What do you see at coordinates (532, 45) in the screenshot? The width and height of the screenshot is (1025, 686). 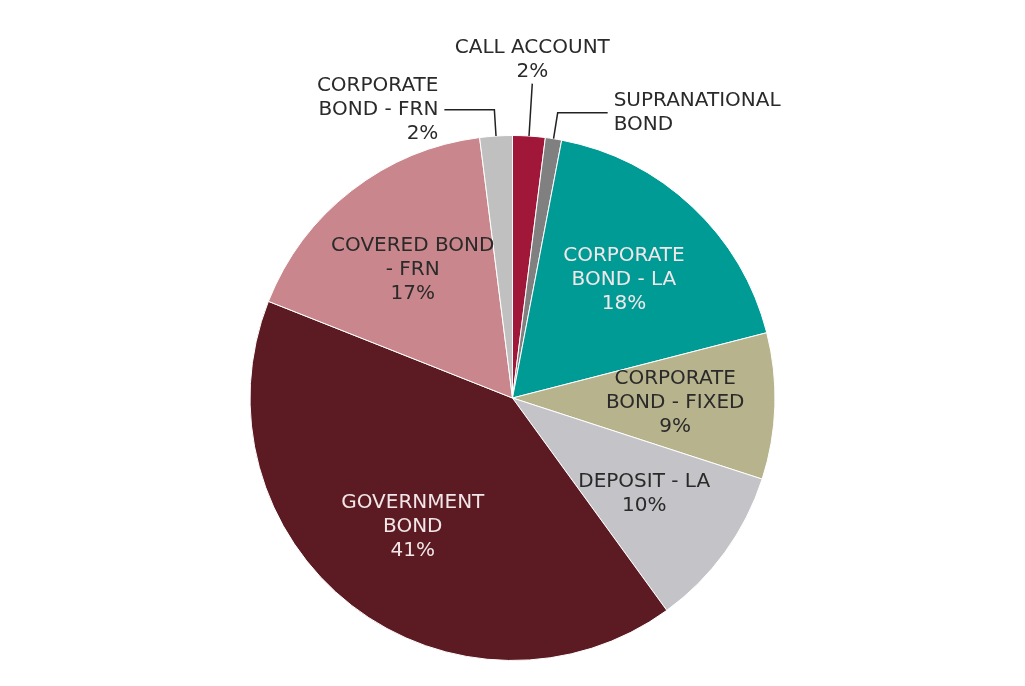 I see `slice-label: CALL ACCOUNT` at bounding box center [532, 45].